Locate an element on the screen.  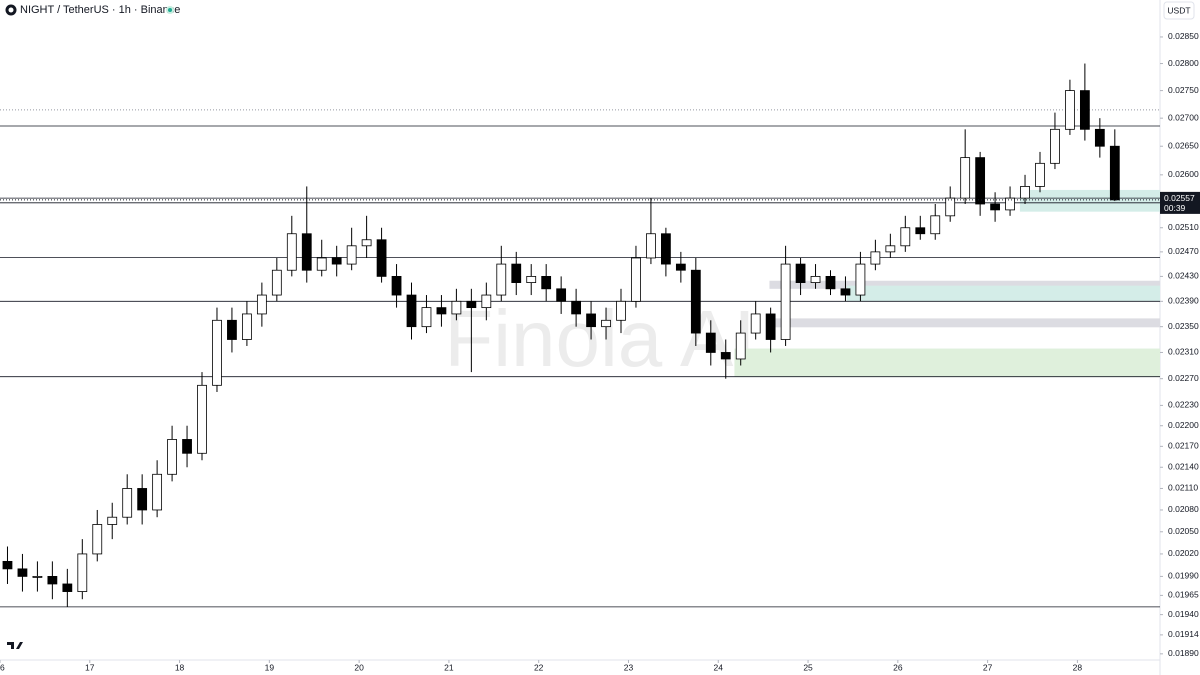
y-tick-label: 0.02430 is located at coordinates (1183, 276).